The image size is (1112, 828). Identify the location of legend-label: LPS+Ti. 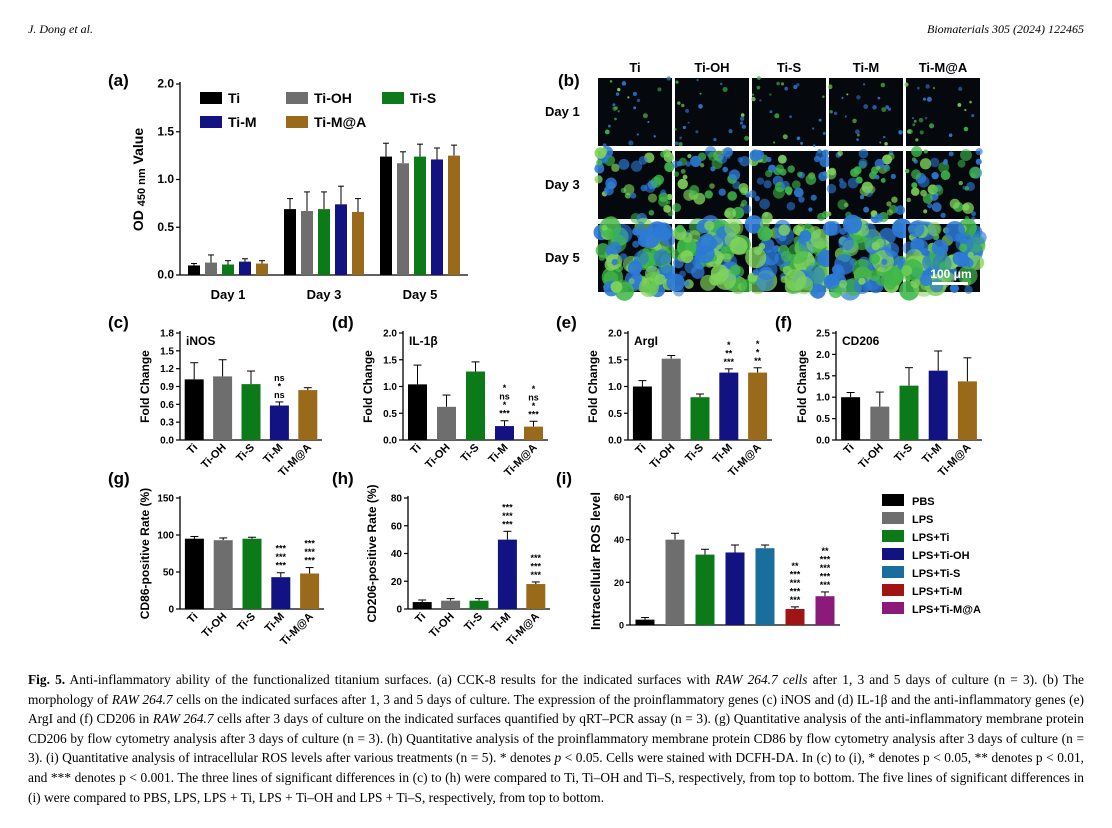
(930, 538).